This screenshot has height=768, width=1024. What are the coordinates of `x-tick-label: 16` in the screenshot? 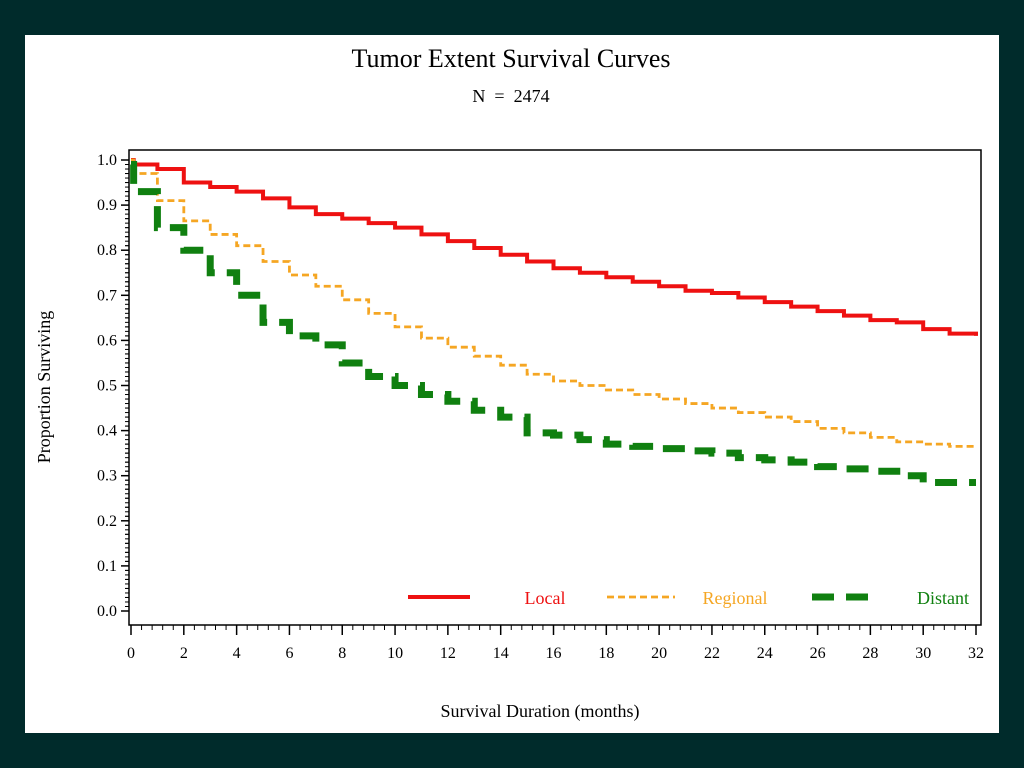 It's located at (554, 653).